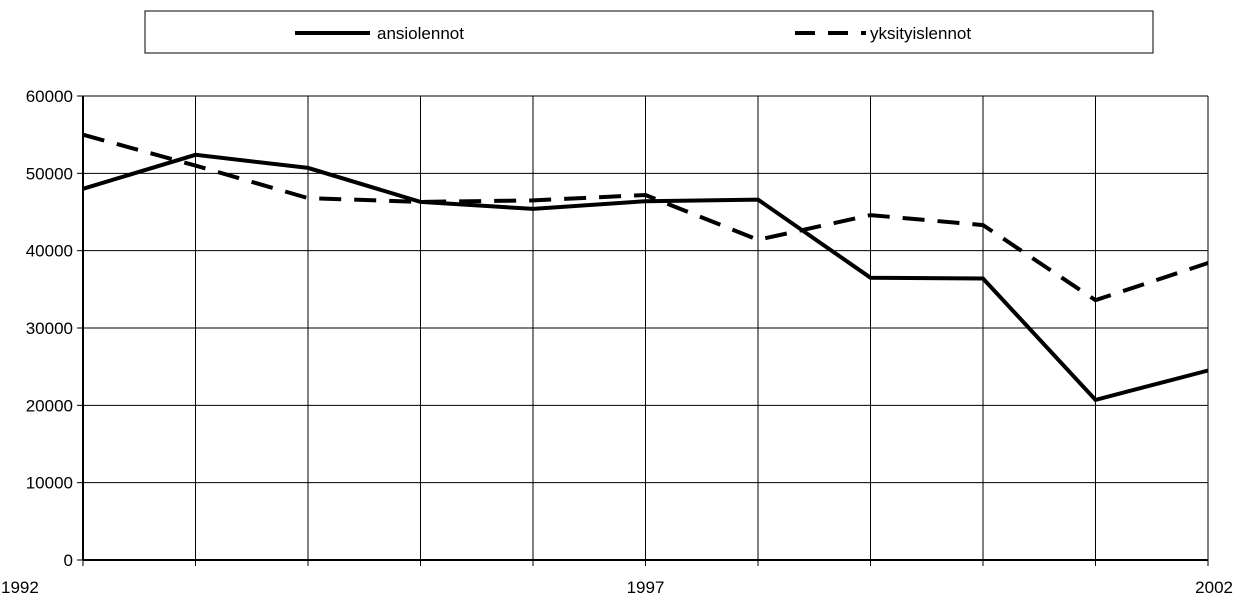 Image resolution: width=1234 pixels, height=601 pixels. Describe the element at coordinates (68, 560) in the screenshot. I see `y-tick-label: 0` at that location.